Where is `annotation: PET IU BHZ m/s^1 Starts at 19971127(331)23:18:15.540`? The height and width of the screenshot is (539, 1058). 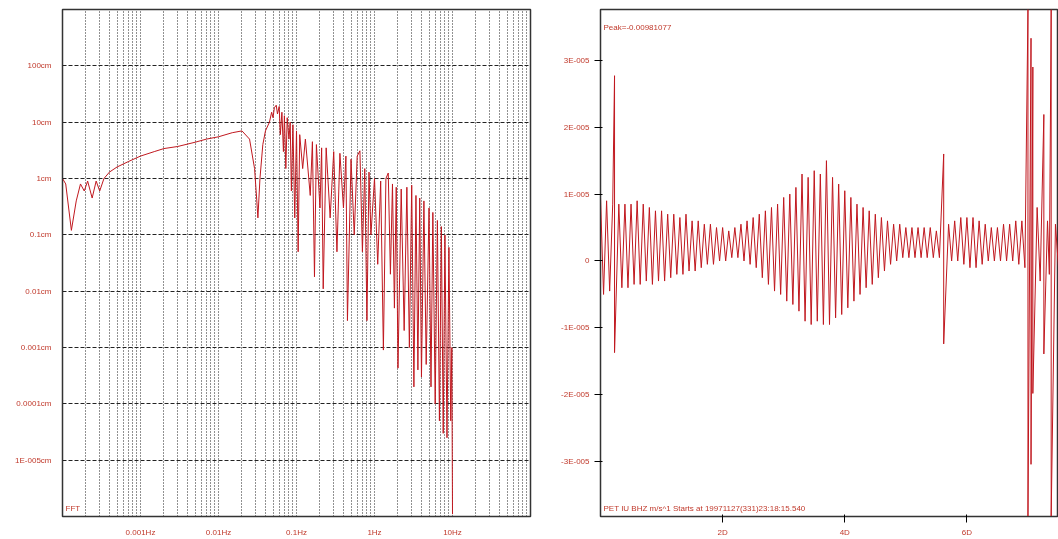
annotation: PET IU BHZ m/s^1 Starts at 19971127(331)23:18:15.540 is located at coordinates (704, 508).